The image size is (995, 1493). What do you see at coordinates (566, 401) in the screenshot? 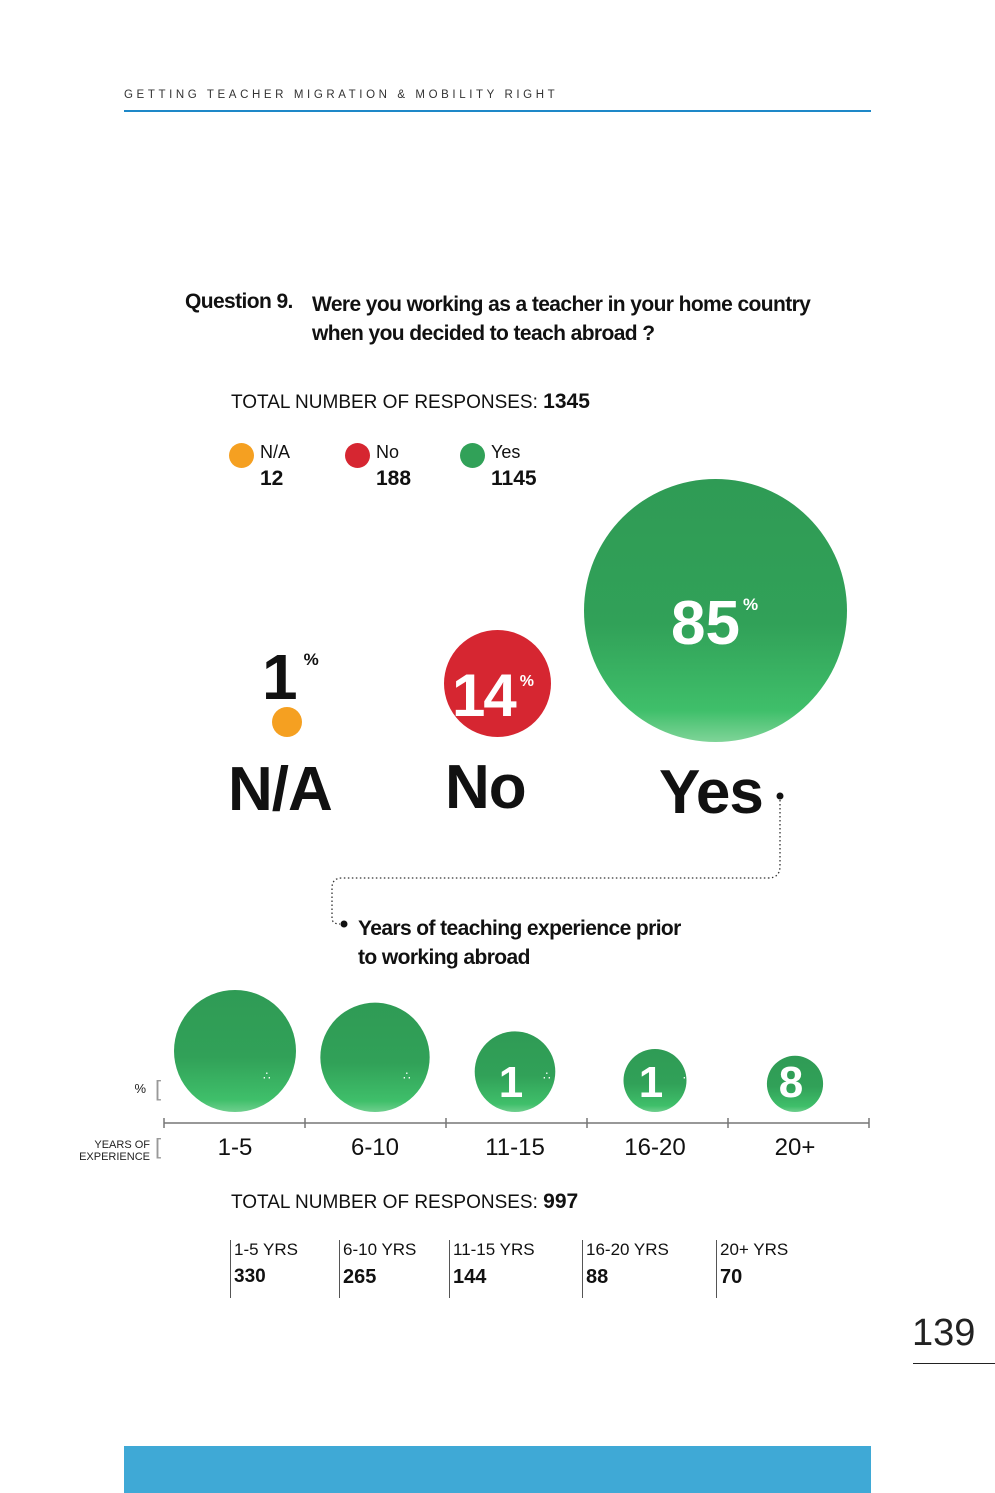
I see `total-responses-value: 1345` at bounding box center [566, 401].